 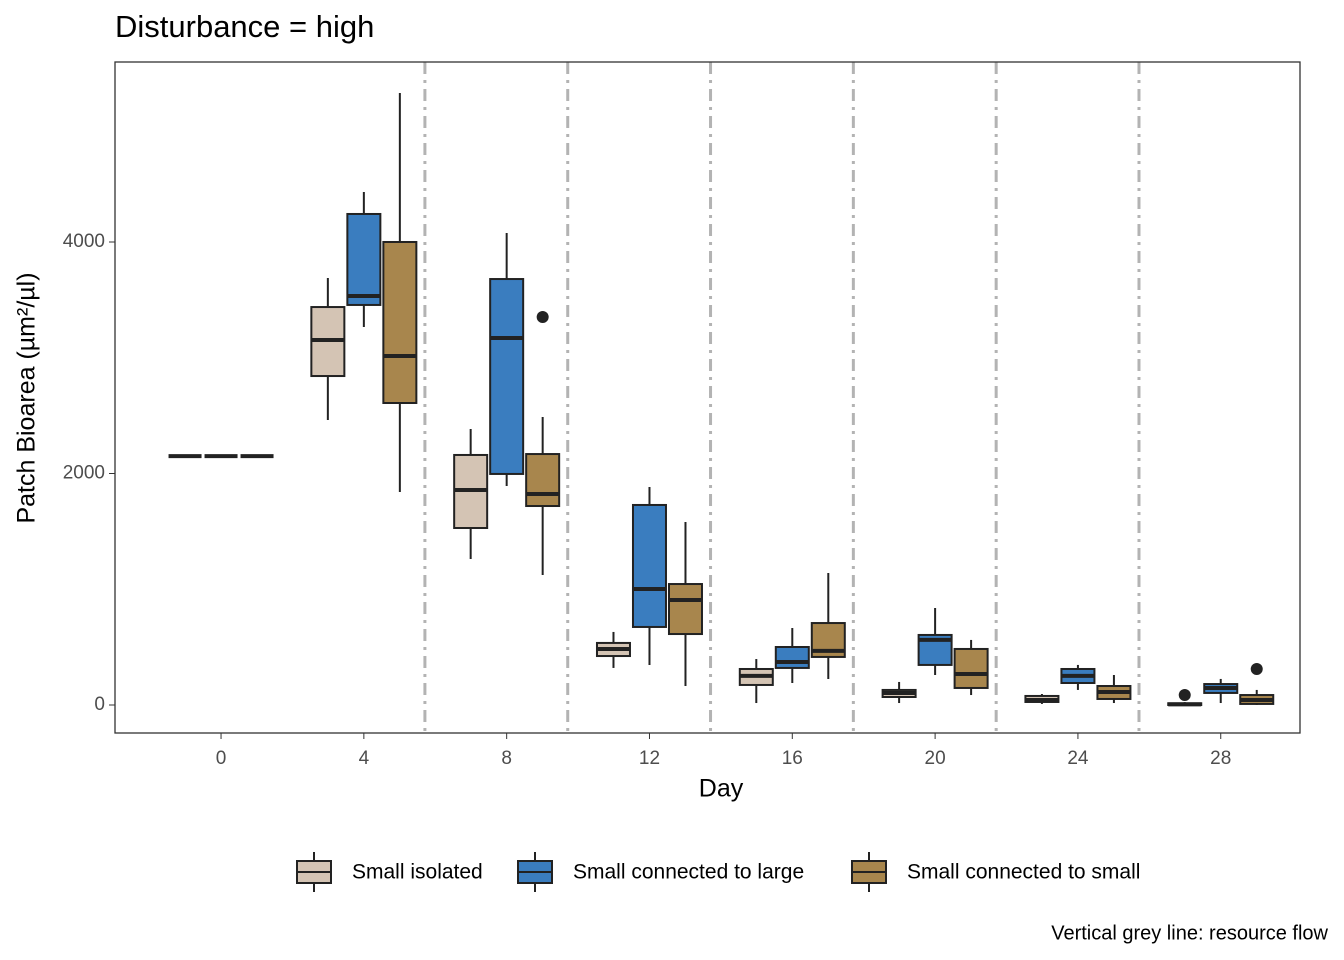 What do you see at coordinates (99, 704) in the screenshot?
I see `y-tick-label: 0` at bounding box center [99, 704].